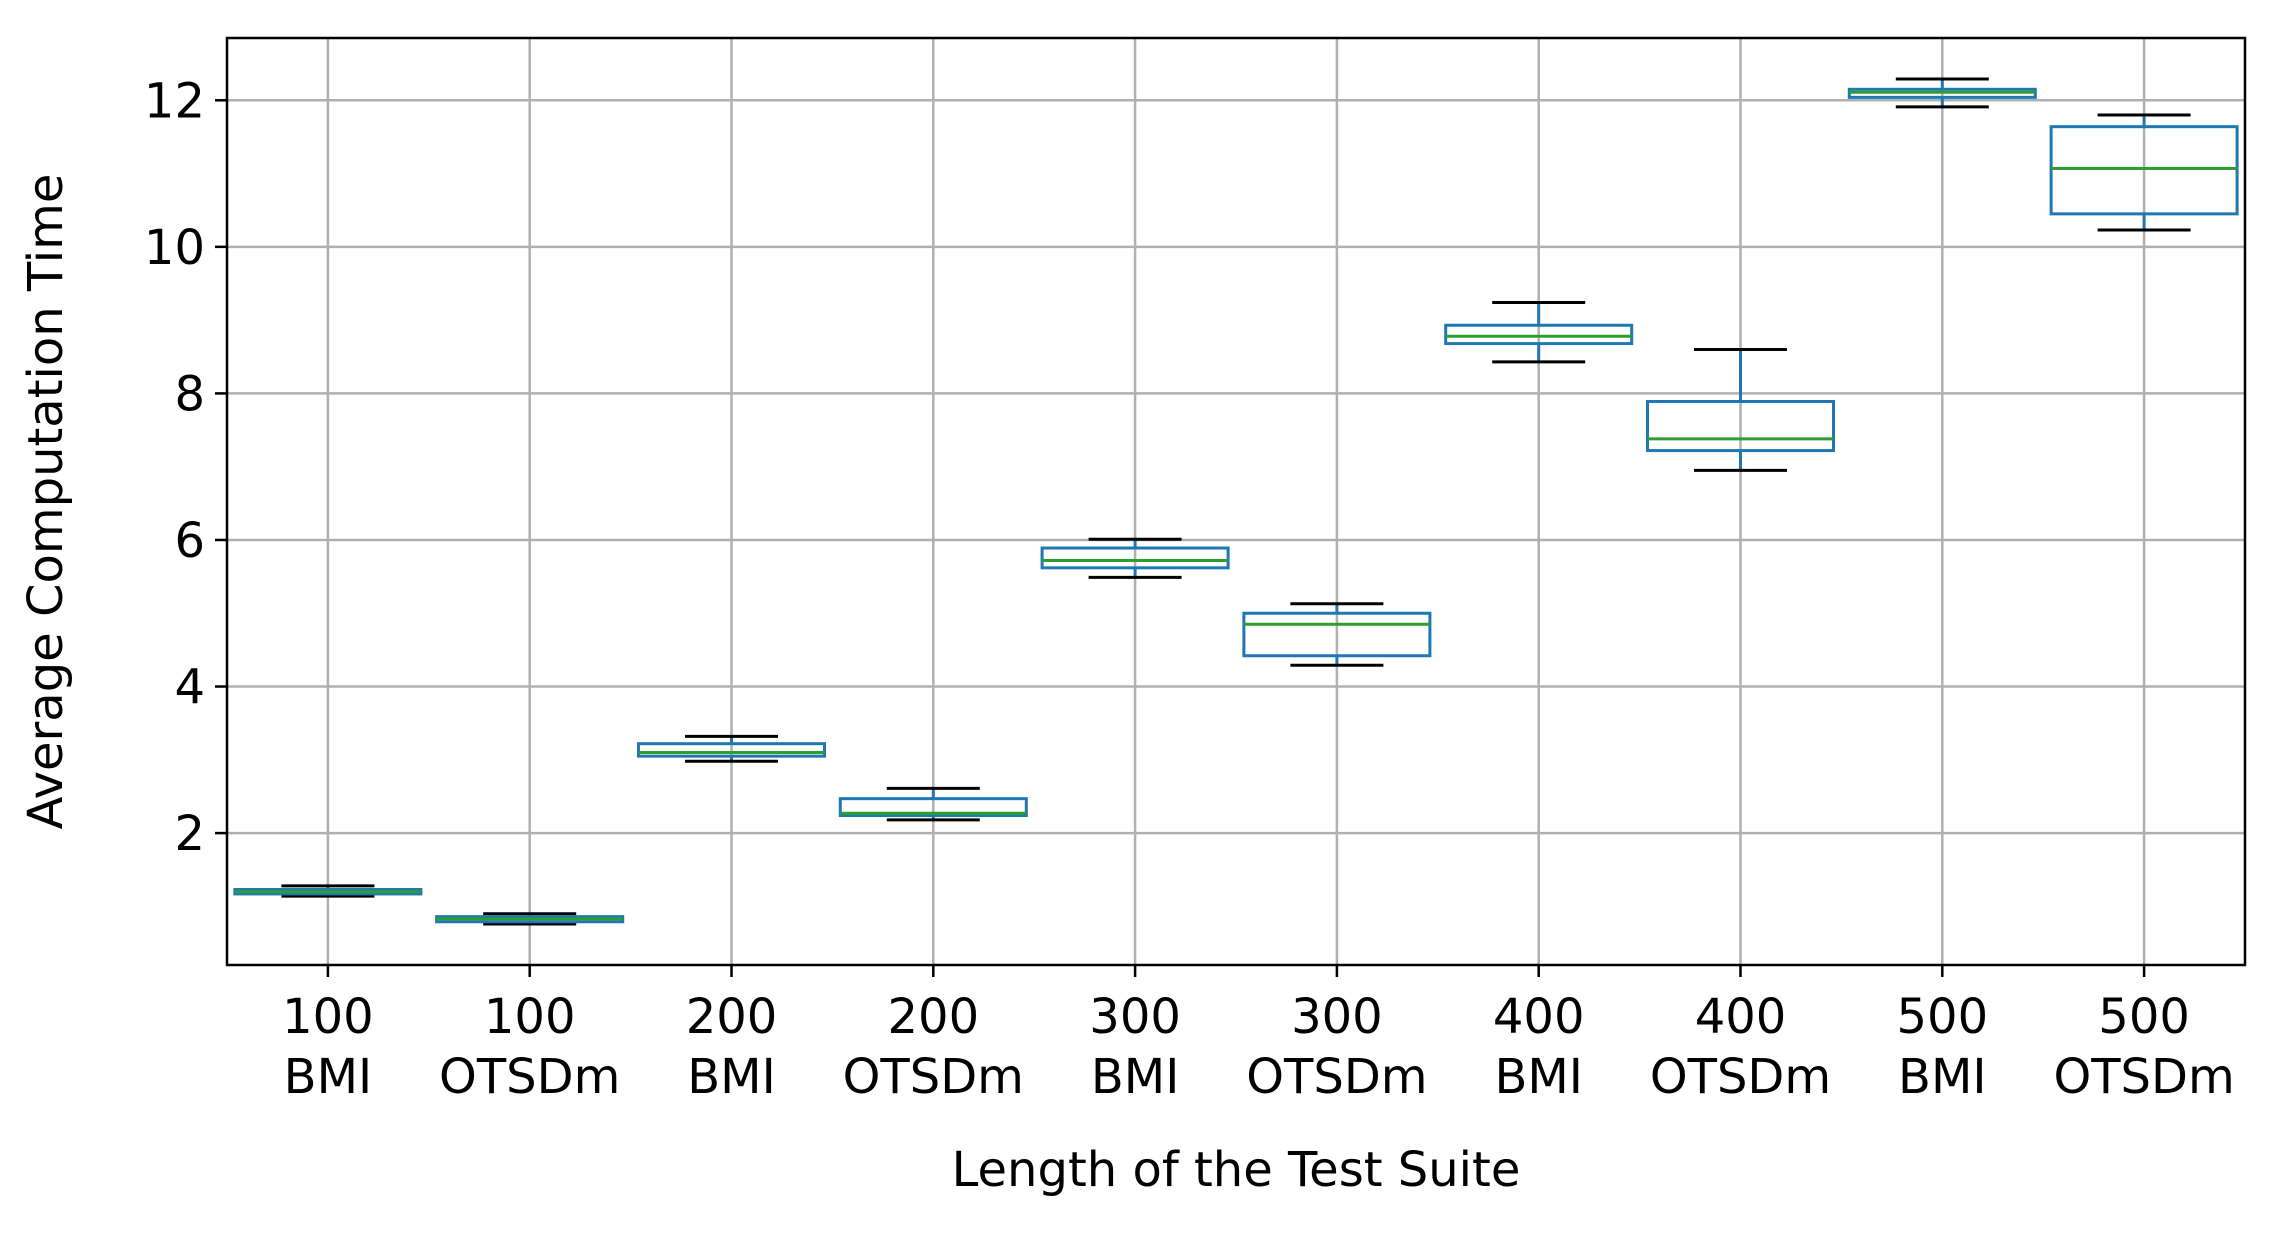  I want to click on x-axis-title: Length of the Test Suite, so click(1236, 1170).